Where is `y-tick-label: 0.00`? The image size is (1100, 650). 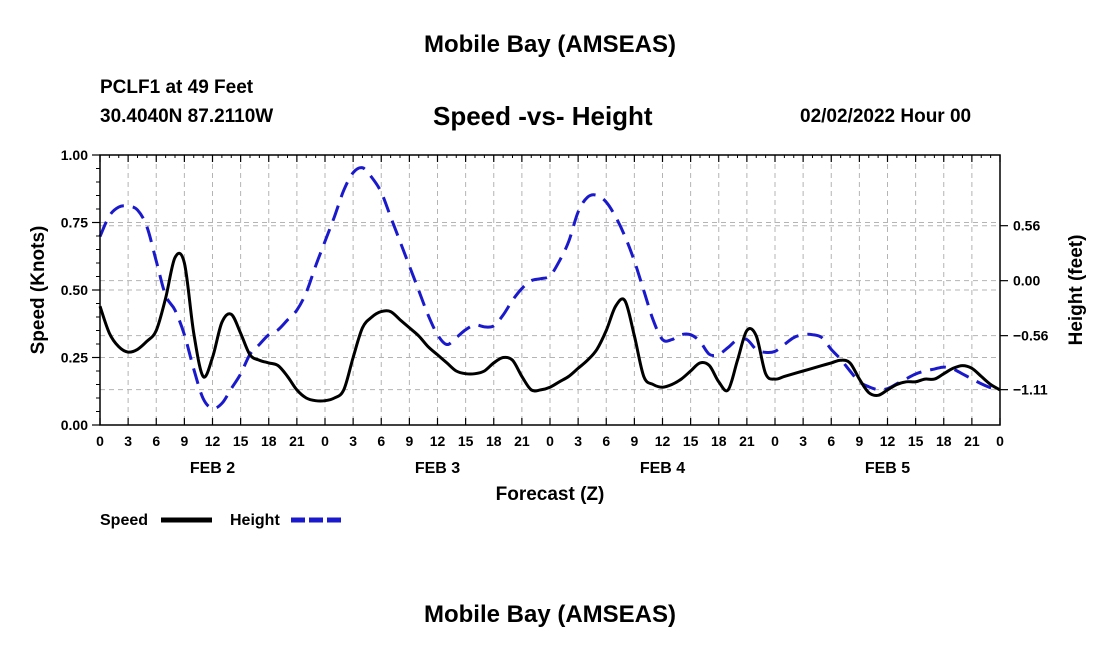
y-tick-label: 0.00 is located at coordinates (74, 425).